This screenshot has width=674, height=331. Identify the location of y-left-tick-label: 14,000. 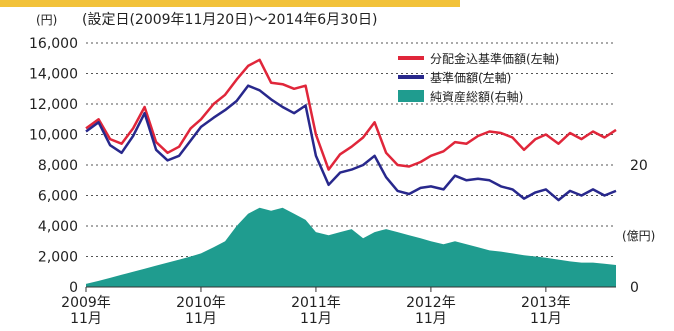
(53, 75).